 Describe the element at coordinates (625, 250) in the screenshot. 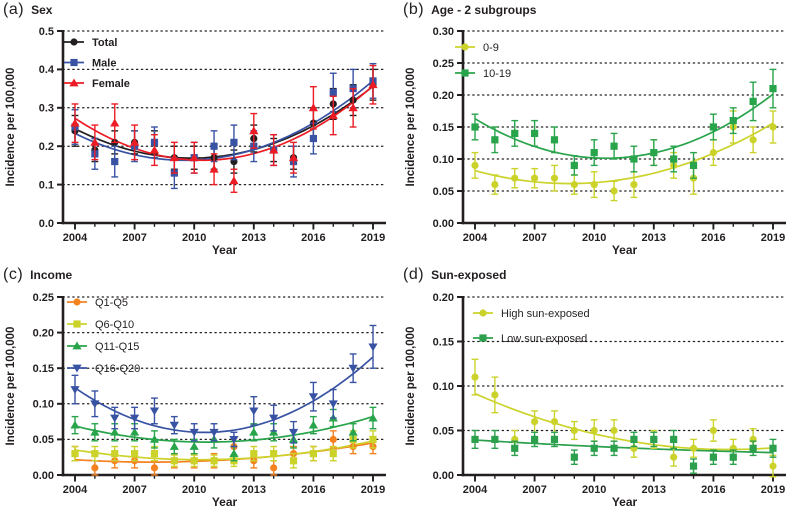

I see `x-axis-label: Year` at that location.